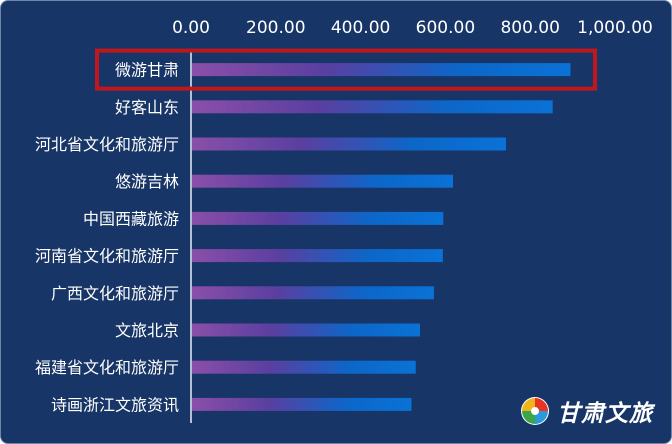 Image resolution: width=672 pixels, height=444 pixels. What do you see at coordinates (275, 28) in the screenshot?
I see `x-tick-label: 200.00` at bounding box center [275, 28].